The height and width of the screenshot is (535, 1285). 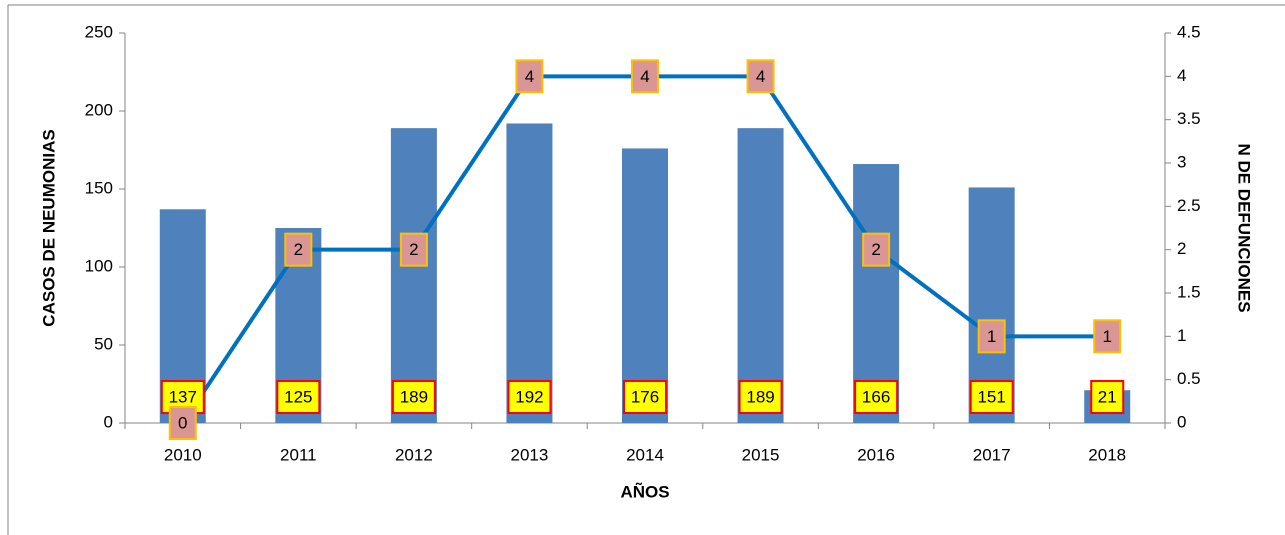 What do you see at coordinates (1189, 291) in the screenshot?
I see `y2-tick-label: 1.5` at bounding box center [1189, 291].